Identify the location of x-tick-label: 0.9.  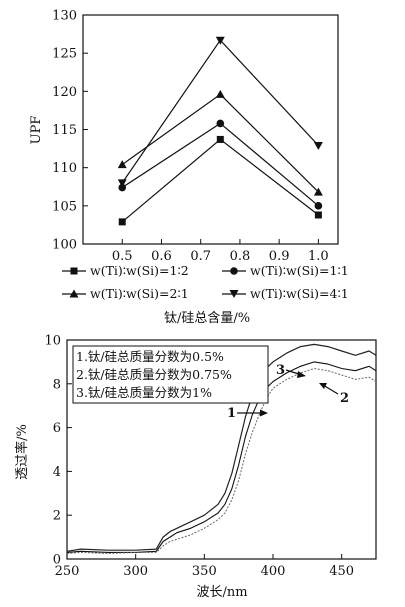
(279, 256).